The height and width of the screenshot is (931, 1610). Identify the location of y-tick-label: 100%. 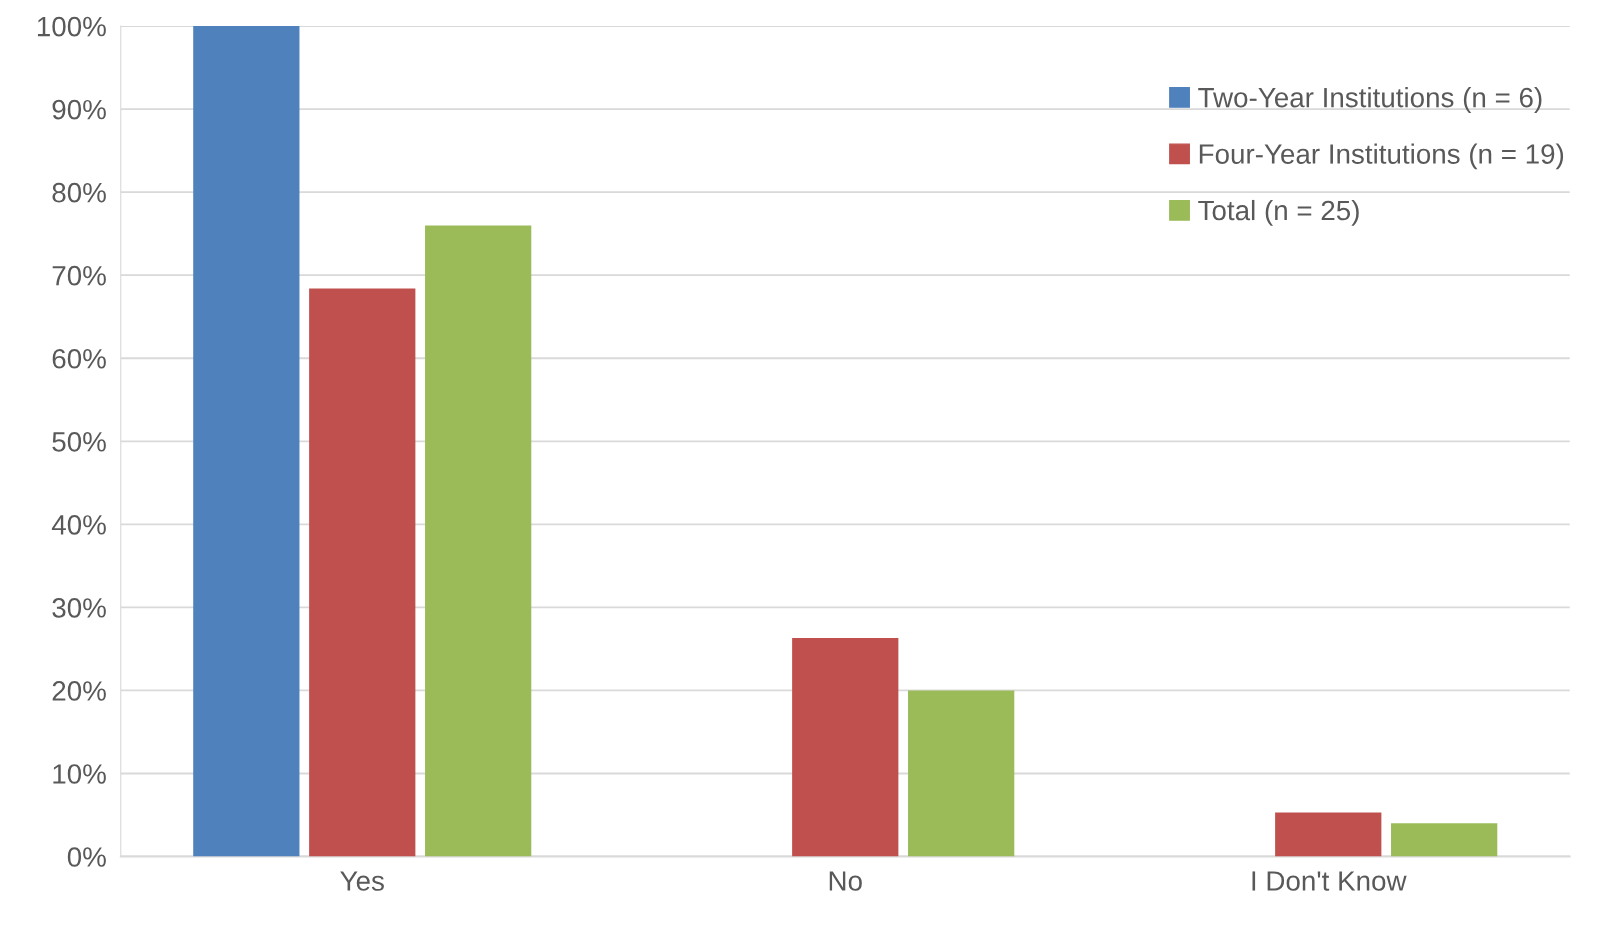
(71, 26).